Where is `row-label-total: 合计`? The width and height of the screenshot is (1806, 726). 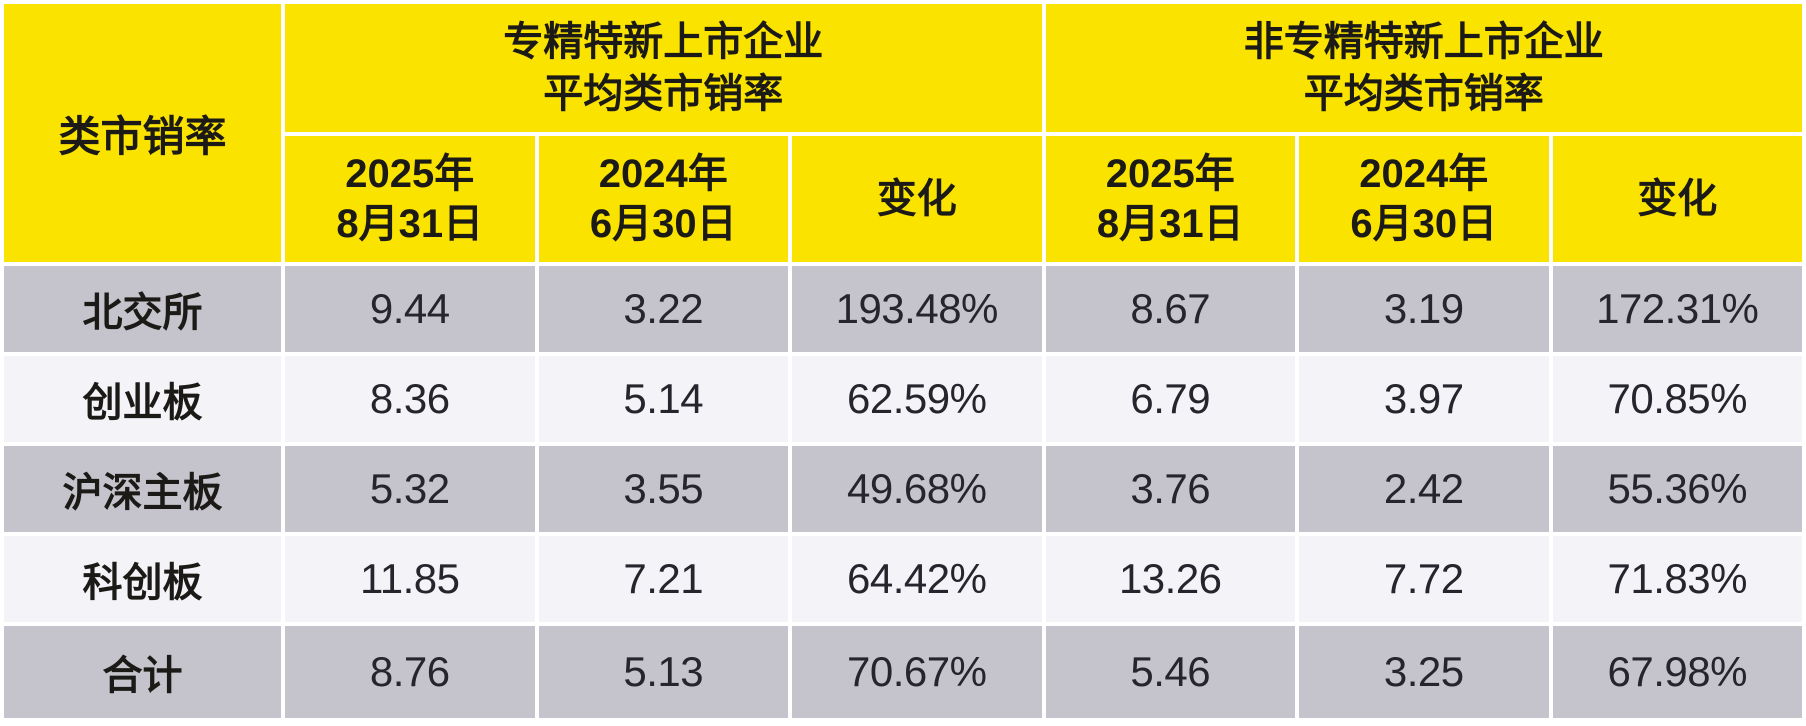 row-label-total: 合计 is located at coordinates (142, 672).